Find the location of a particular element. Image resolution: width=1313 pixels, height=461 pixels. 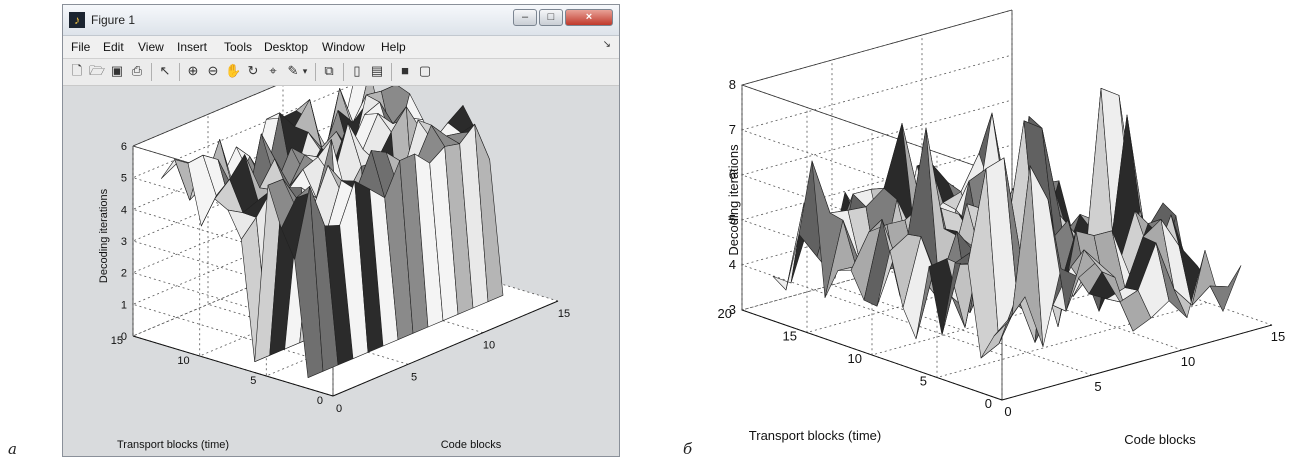

open-file-icon: 🗁 is located at coordinates (97, 70).